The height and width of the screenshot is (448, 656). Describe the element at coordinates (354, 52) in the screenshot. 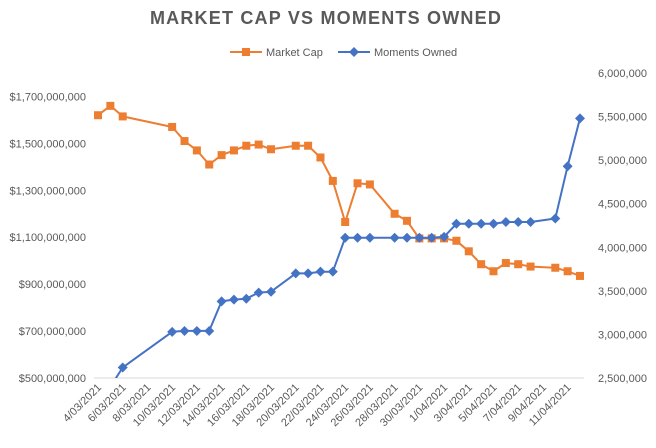

I see `legend-marker-moments-owned` at that location.